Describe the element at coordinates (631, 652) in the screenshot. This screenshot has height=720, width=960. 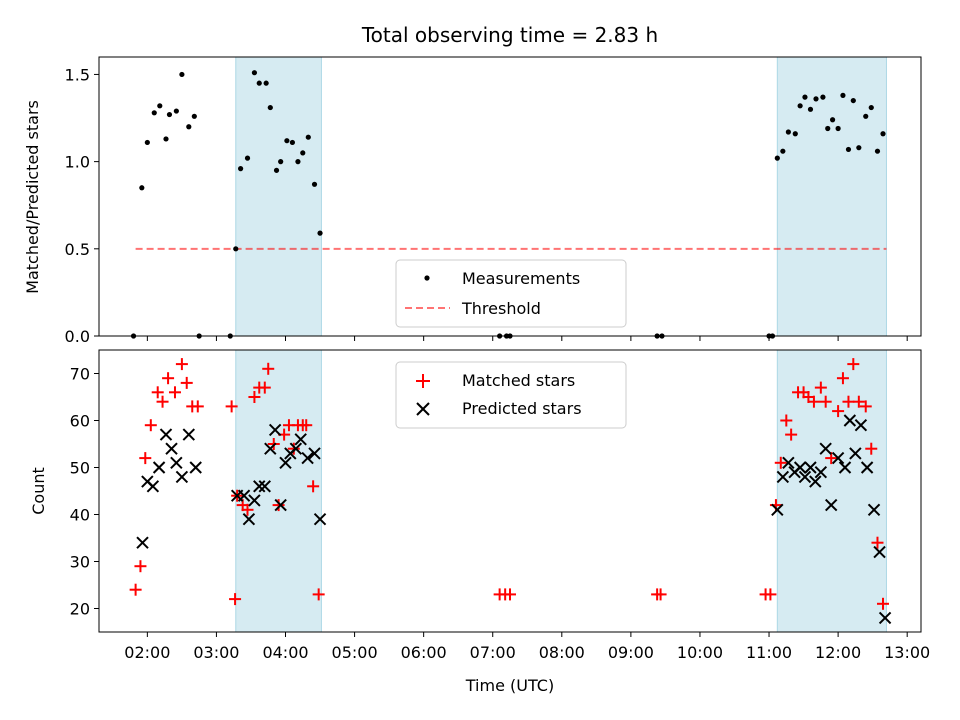
I see `x-tick-label: 09:00` at that location.